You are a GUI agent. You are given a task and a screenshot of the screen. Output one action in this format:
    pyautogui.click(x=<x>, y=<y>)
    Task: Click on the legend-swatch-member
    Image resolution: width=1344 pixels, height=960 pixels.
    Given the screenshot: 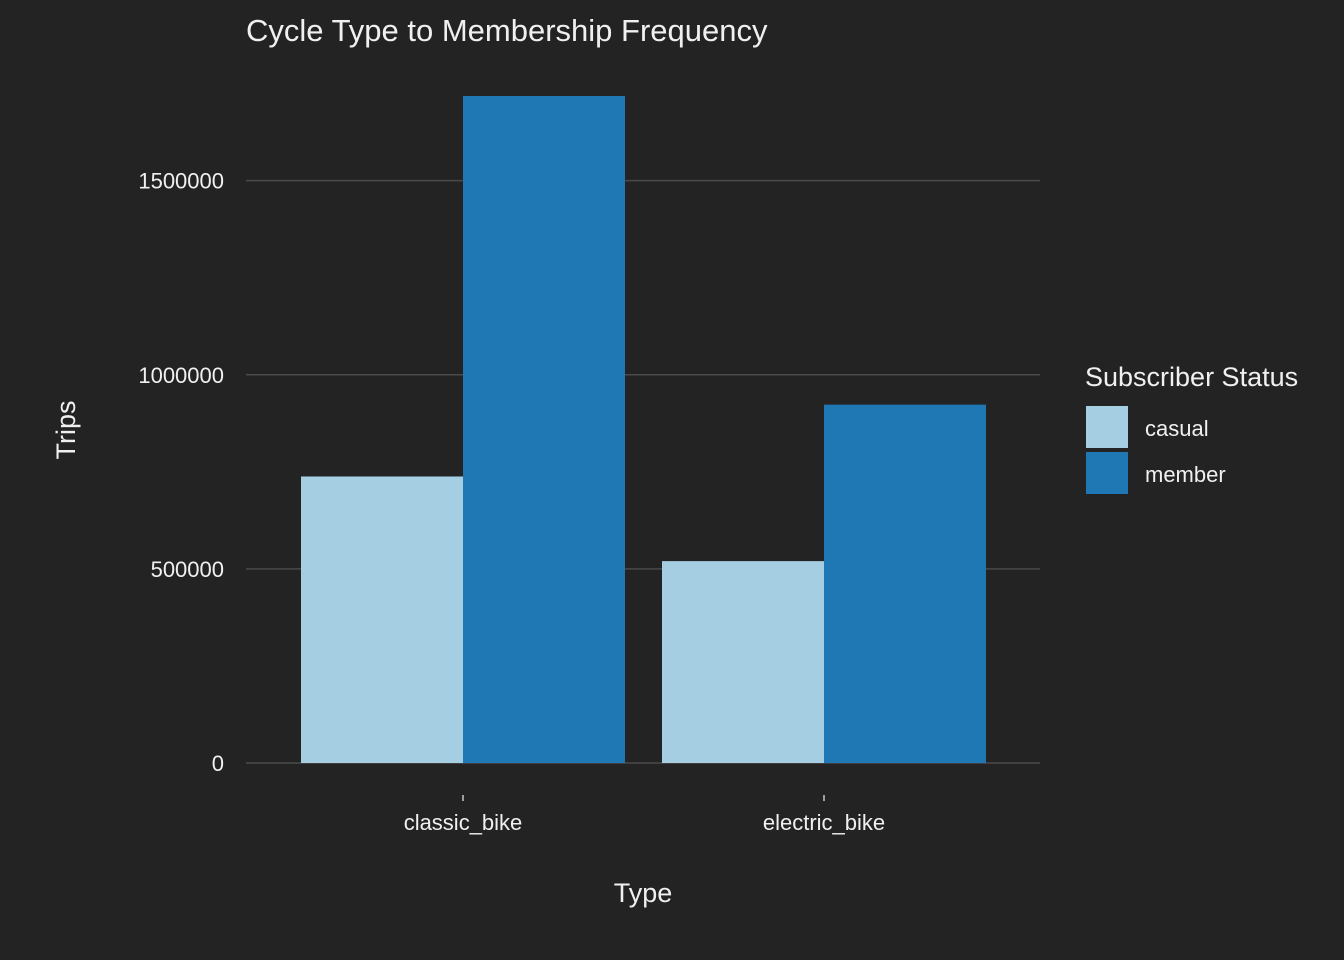 What is the action you would take?
    pyautogui.click(x=1107, y=473)
    